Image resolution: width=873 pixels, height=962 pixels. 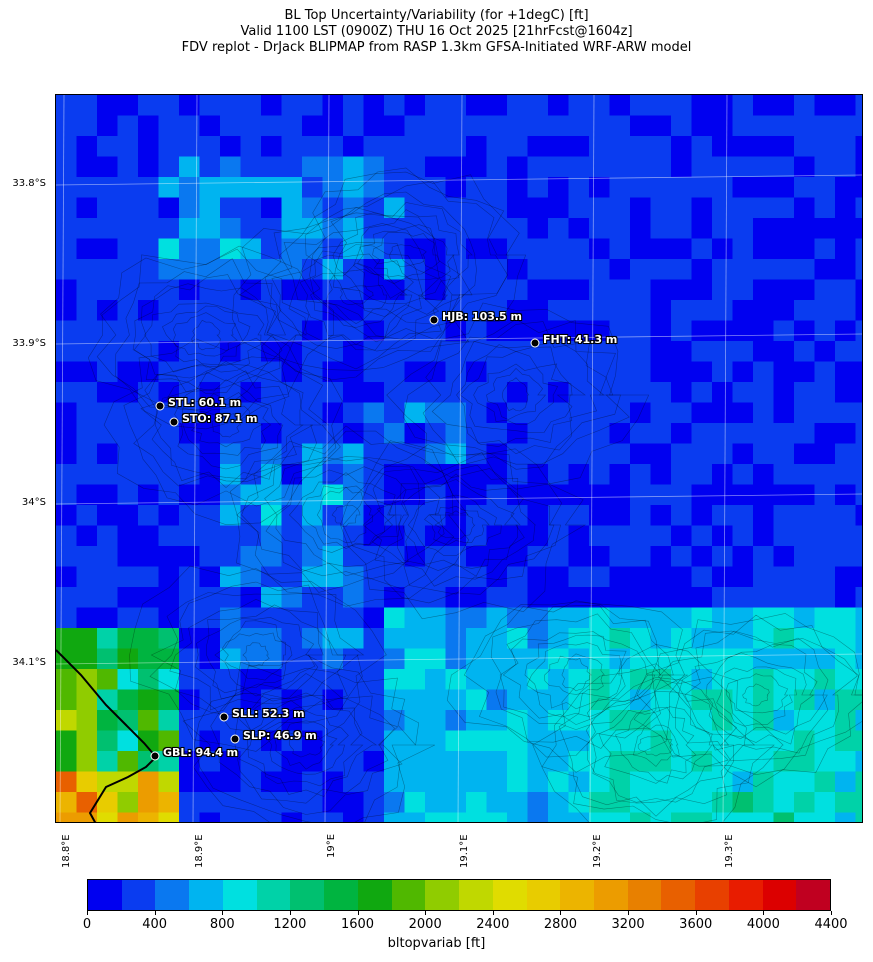 I want to click on colorbar-swatch, so click(x=307, y=895).